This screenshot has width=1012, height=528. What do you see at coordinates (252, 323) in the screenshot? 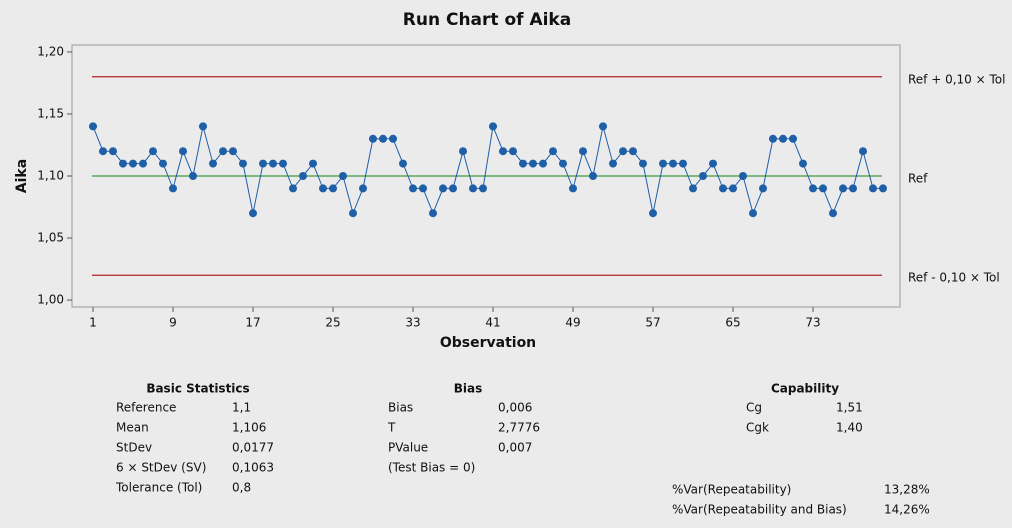
I see `x-tick-label: 17` at bounding box center [252, 323].